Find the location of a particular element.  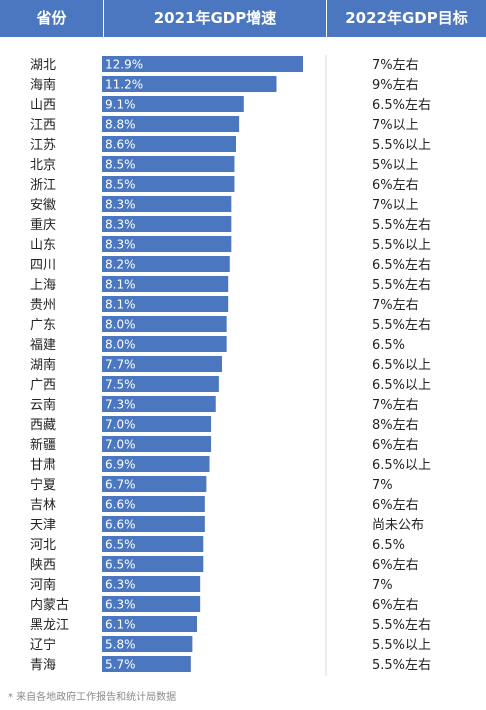

target-label: 8%左右 is located at coordinates (395, 425).